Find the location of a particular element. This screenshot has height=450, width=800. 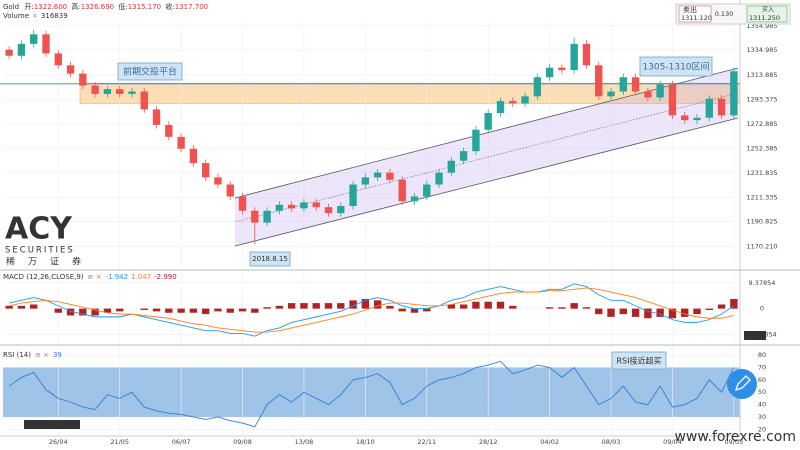

rsi-name: RSI (14) is located at coordinates (17, 355).